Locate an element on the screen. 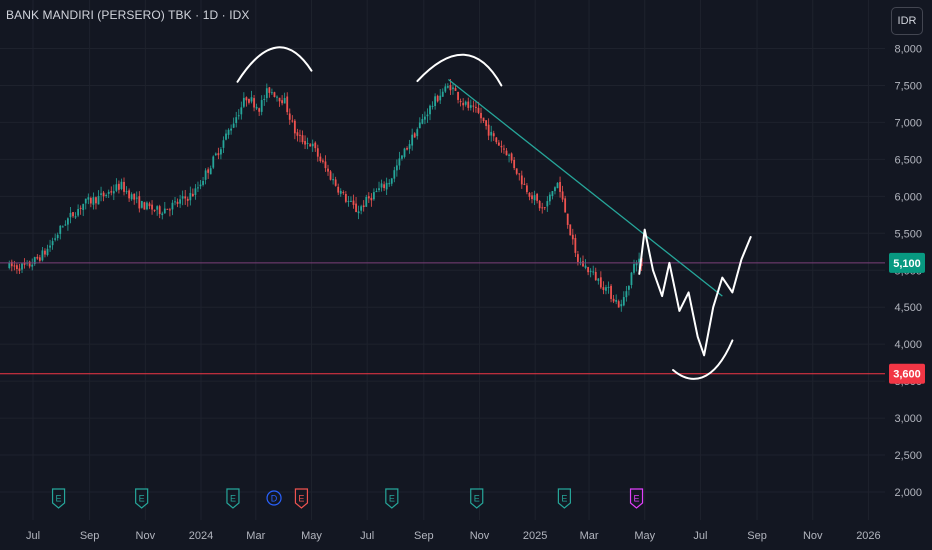  current-price-badge-label: 5,100 is located at coordinates (907, 264).